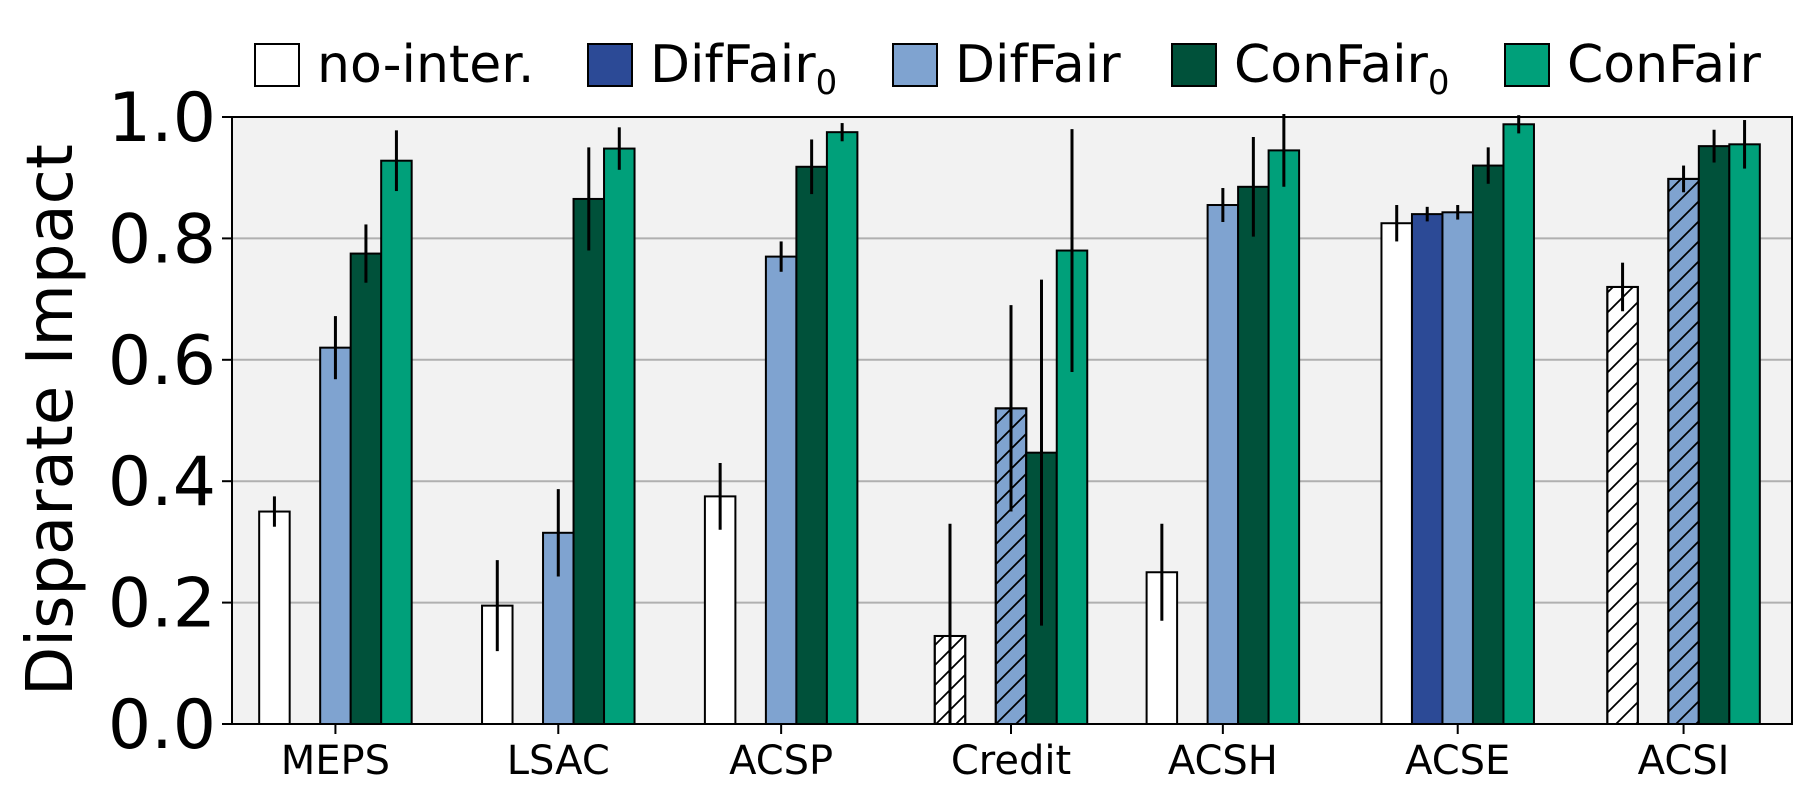  Describe the element at coordinates (1439, 83) in the screenshot. I see `legend-label-subscript-3: 0` at that location.